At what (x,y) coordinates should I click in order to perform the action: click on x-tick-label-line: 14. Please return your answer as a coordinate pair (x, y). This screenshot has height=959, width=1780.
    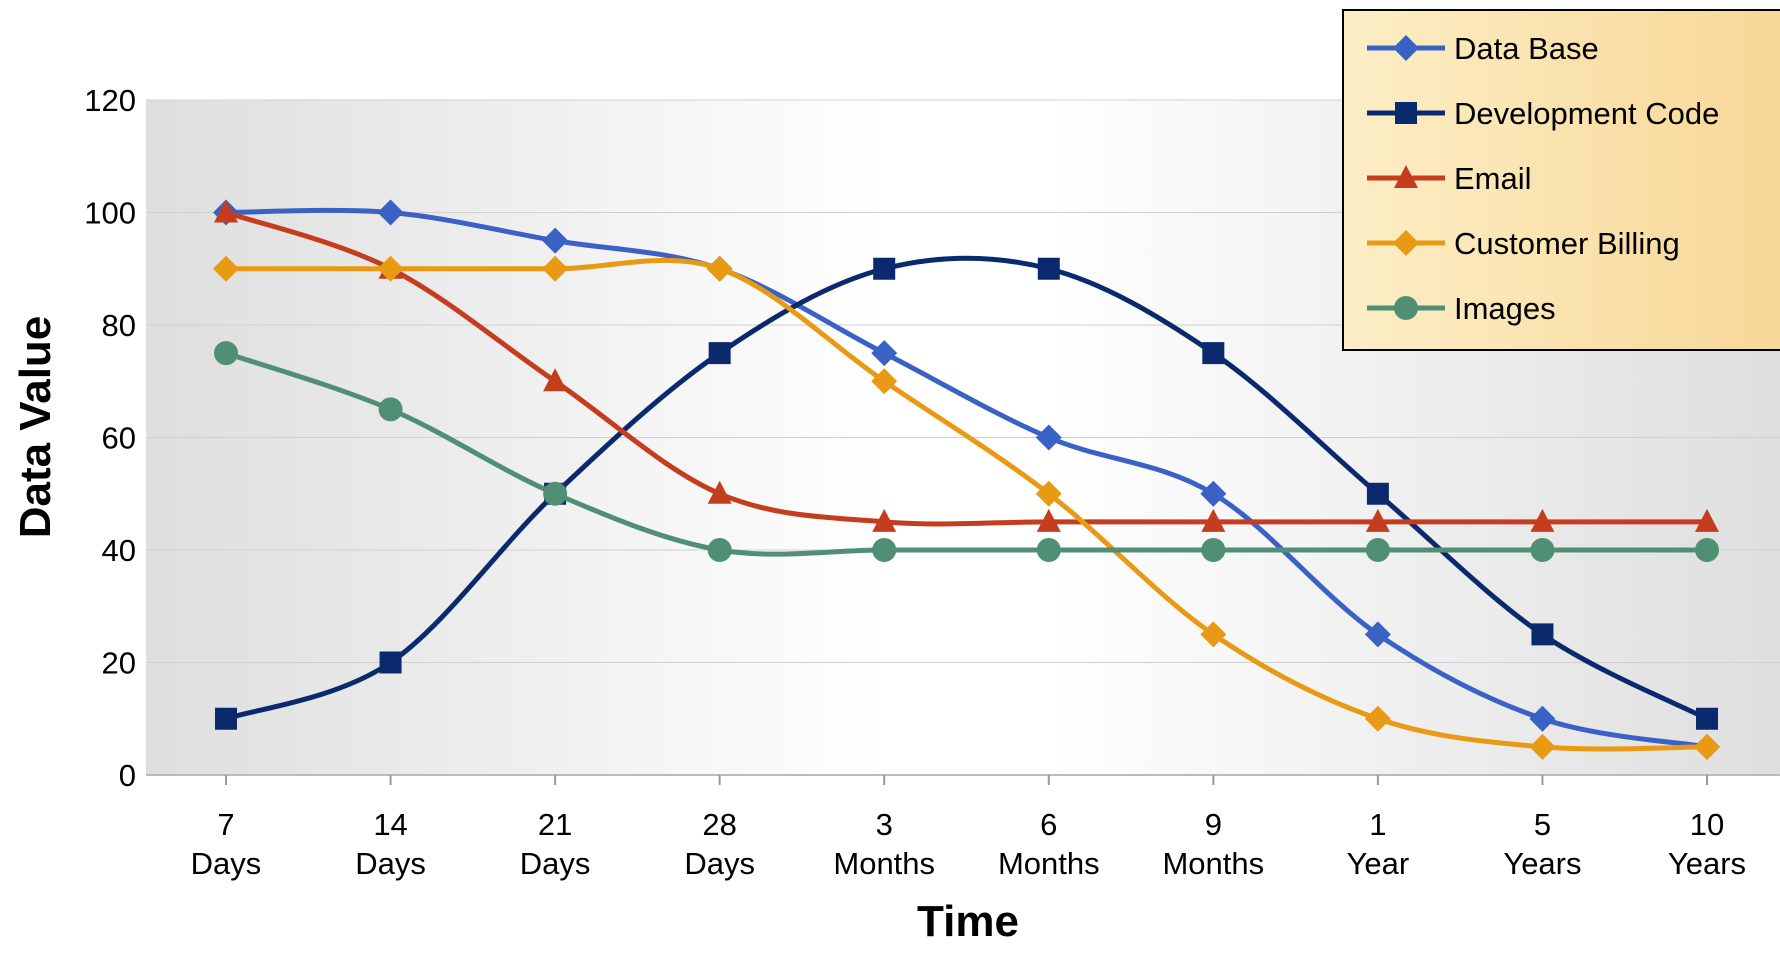
    Looking at the image, I should click on (390, 824).